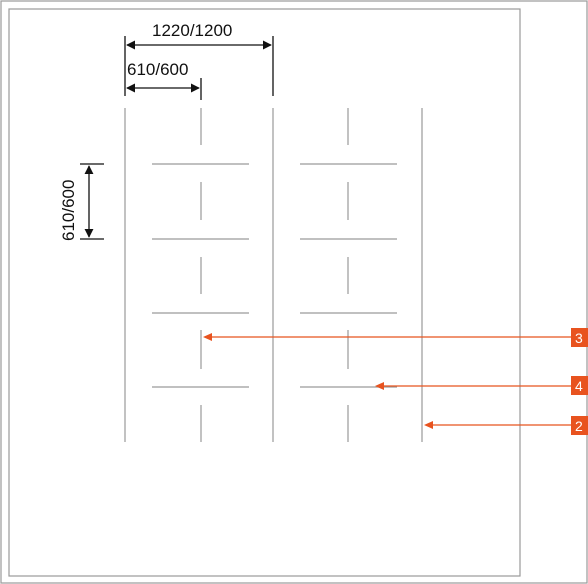  I want to click on callout-4-label: 4, so click(579, 386).